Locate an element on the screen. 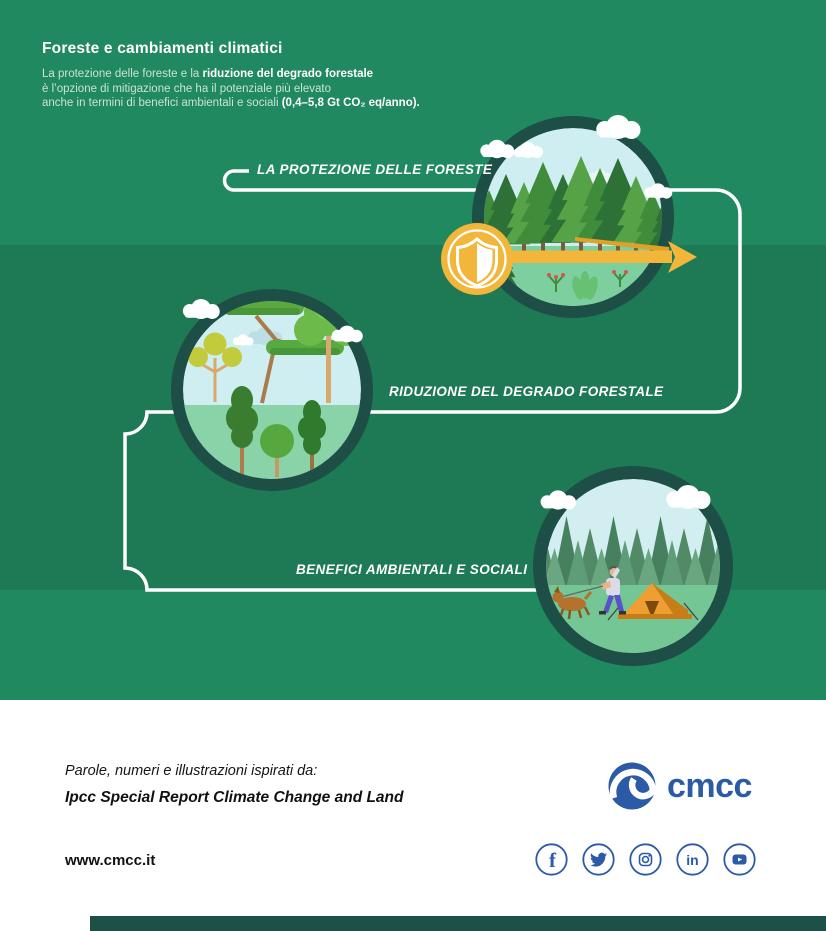  linkedin-icon: in is located at coordinates (692, 859).